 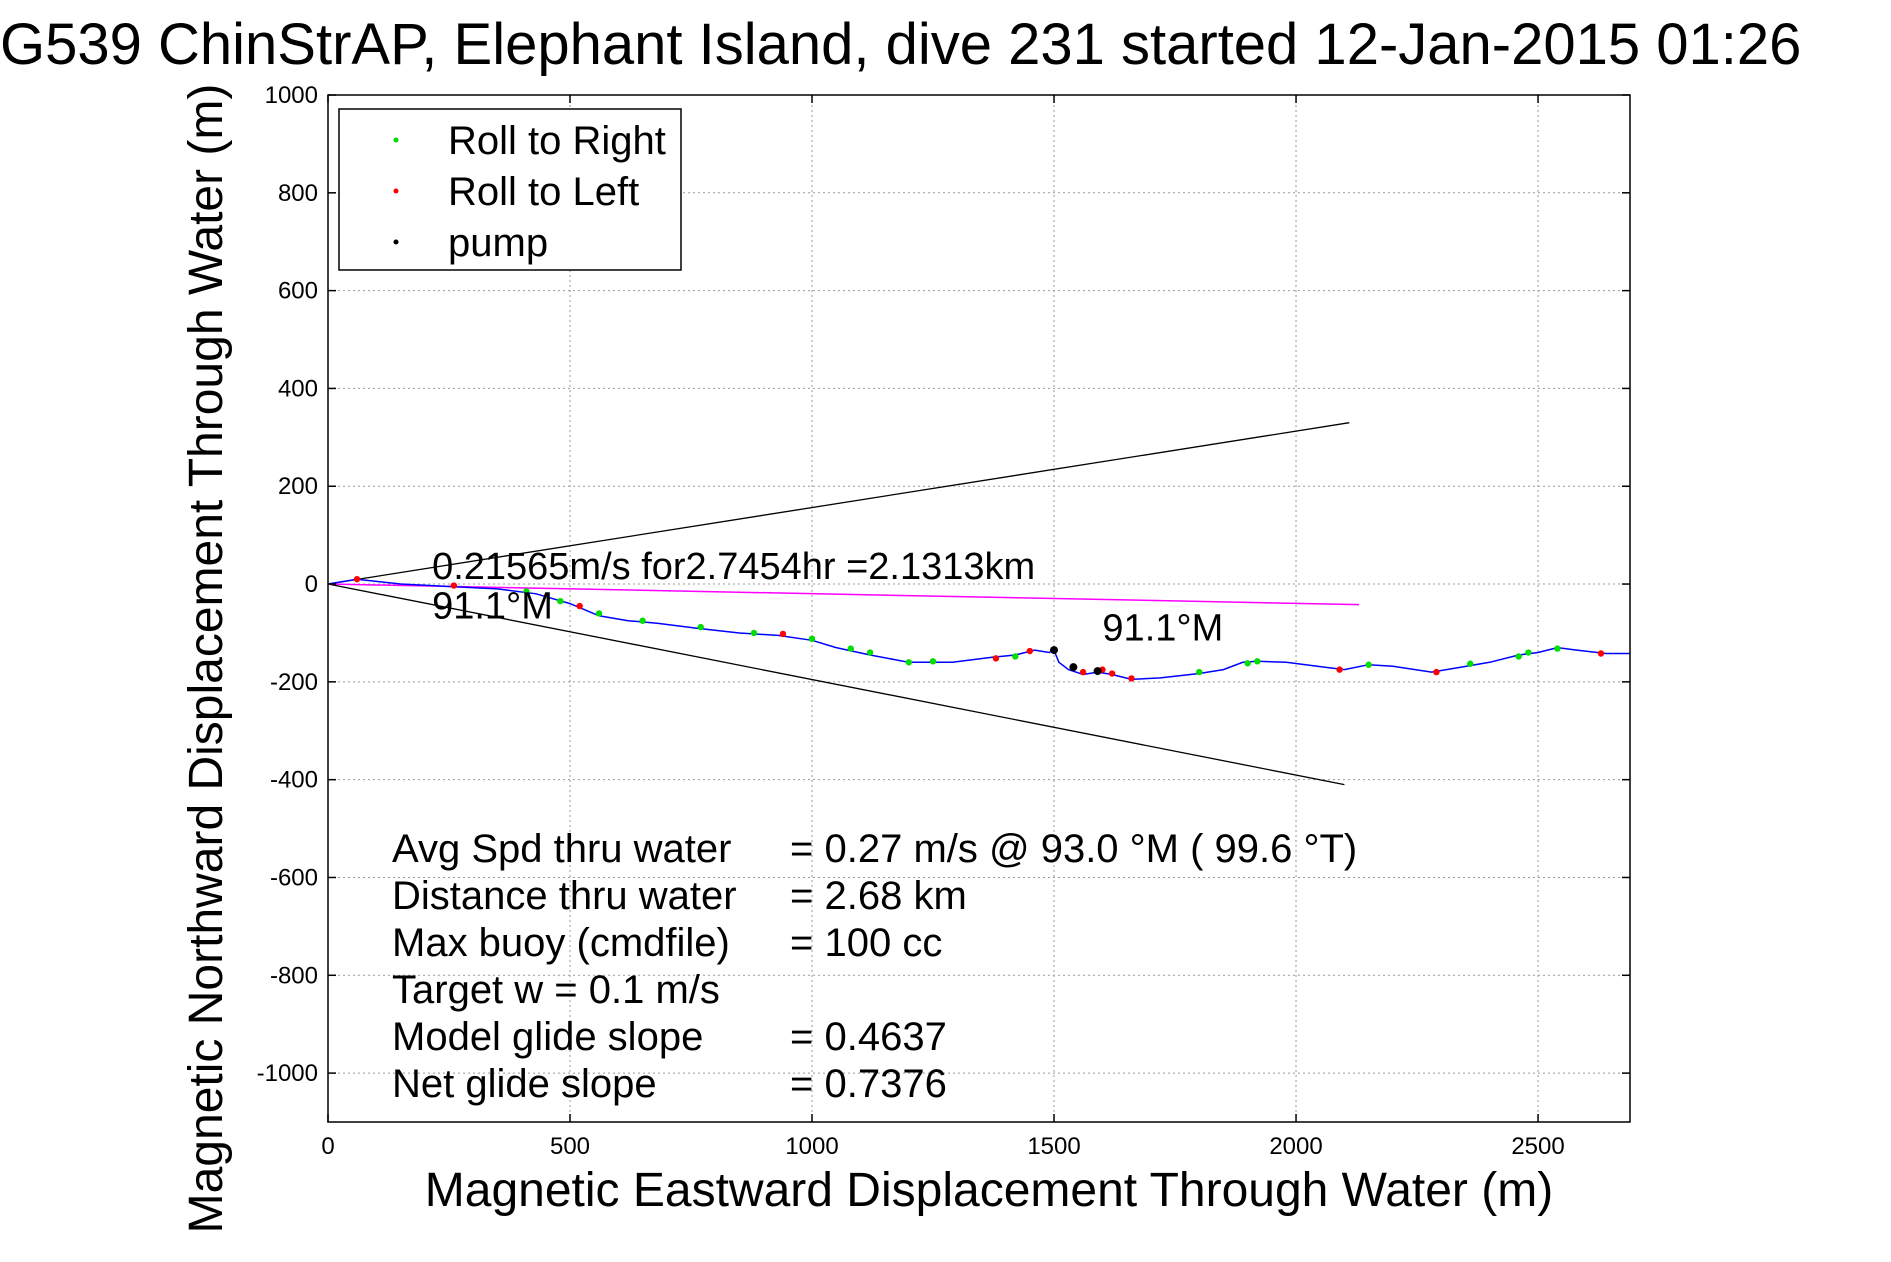 What do you see at coordinates (298, 193) in the screenshot?
I see `y-tick-label: 800` at bounding box center [298, 193].